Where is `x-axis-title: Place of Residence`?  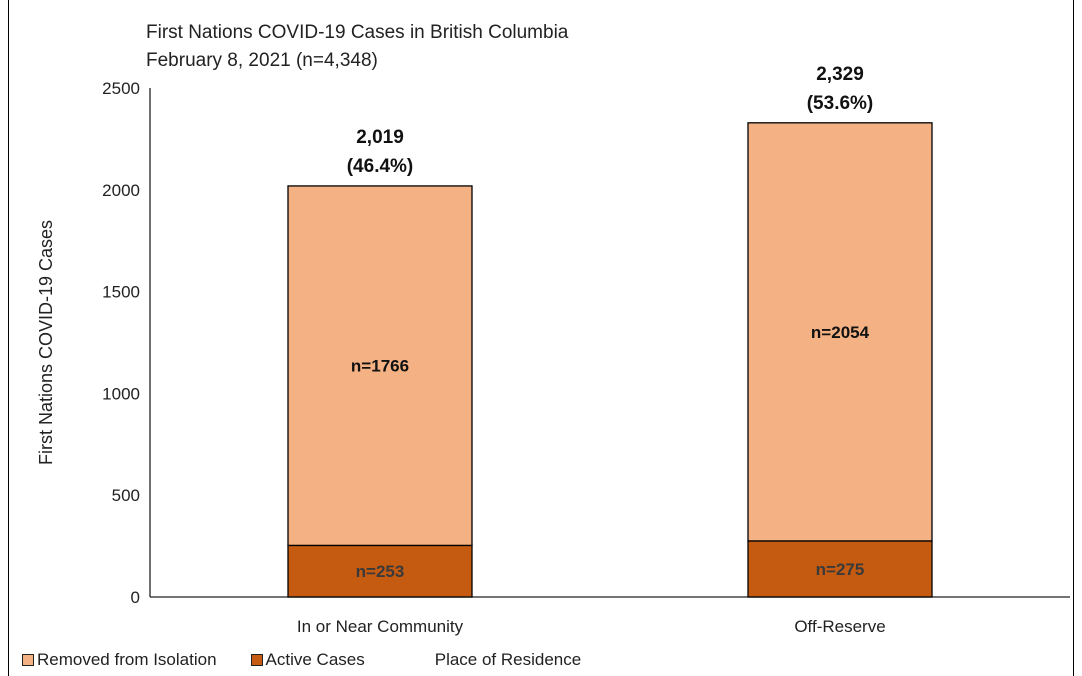
x-axis-title: Place of Residence is located at coordinates (508, 659).